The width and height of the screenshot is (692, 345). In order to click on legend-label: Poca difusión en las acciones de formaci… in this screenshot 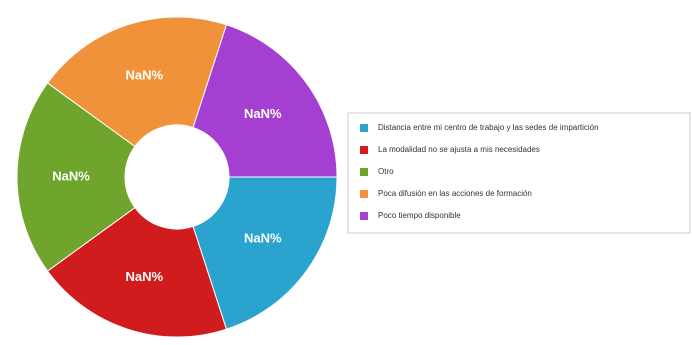, I will do `click(455, 193)`.